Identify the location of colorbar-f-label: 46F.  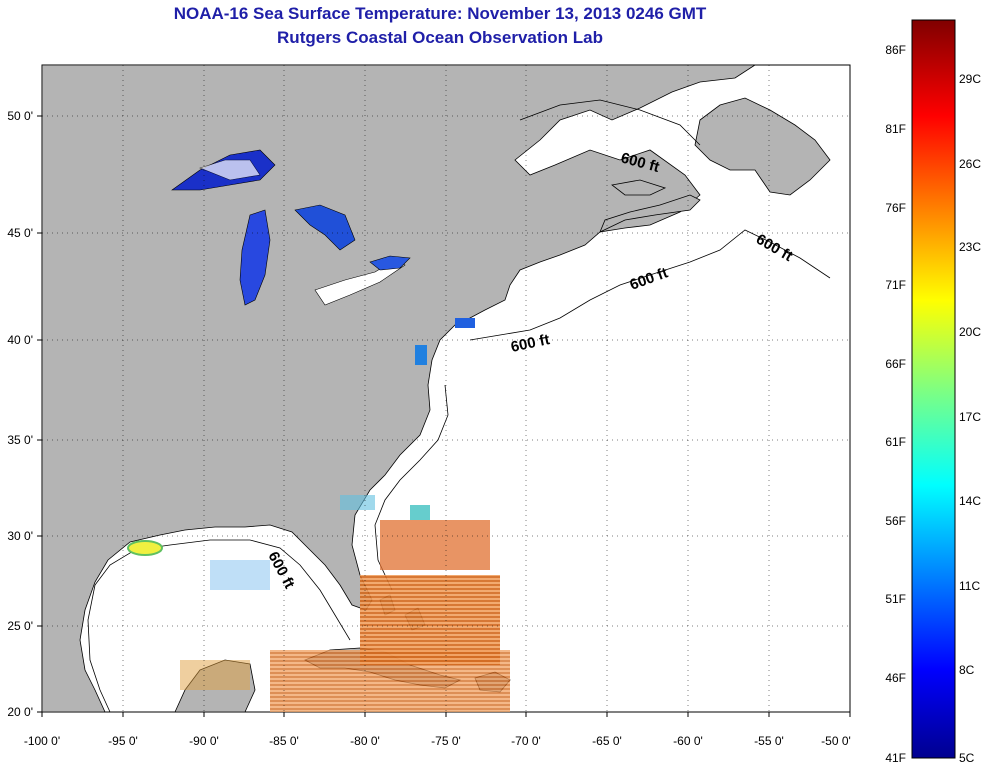
(895, 678).